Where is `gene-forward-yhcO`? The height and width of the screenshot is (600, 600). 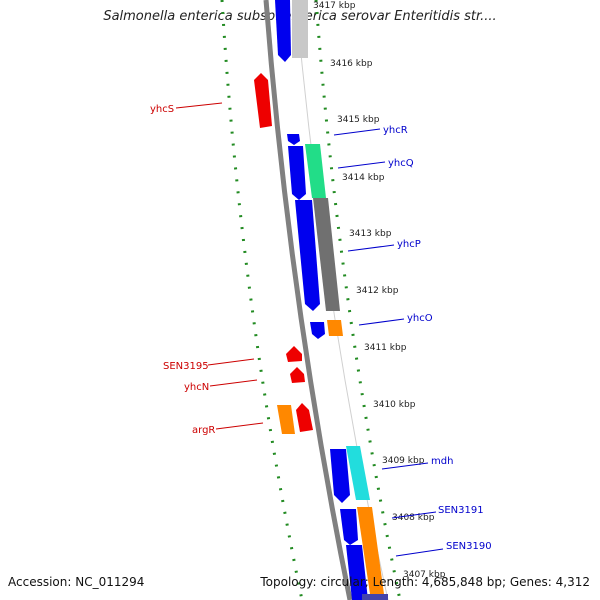 gene-forward-yhcO is located at coordinates (317, 330).